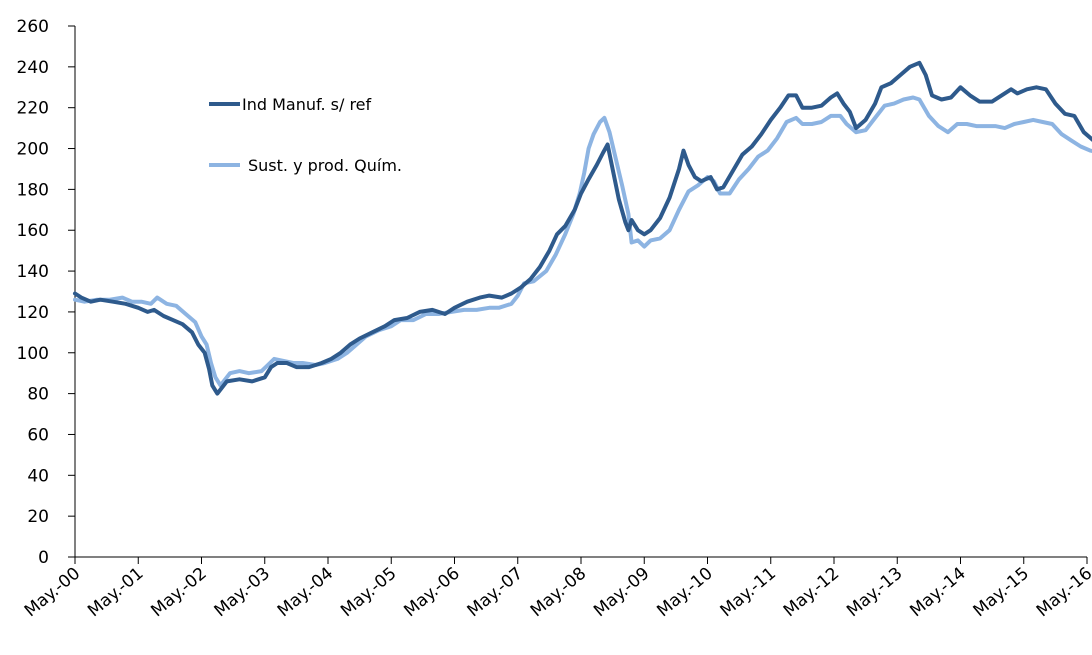 The width and height of the screenshot is (1092, 655). Describe the element at coordinates (1001, 593) in the screenshot. I see `x-tick-label: May.-15` at that location.